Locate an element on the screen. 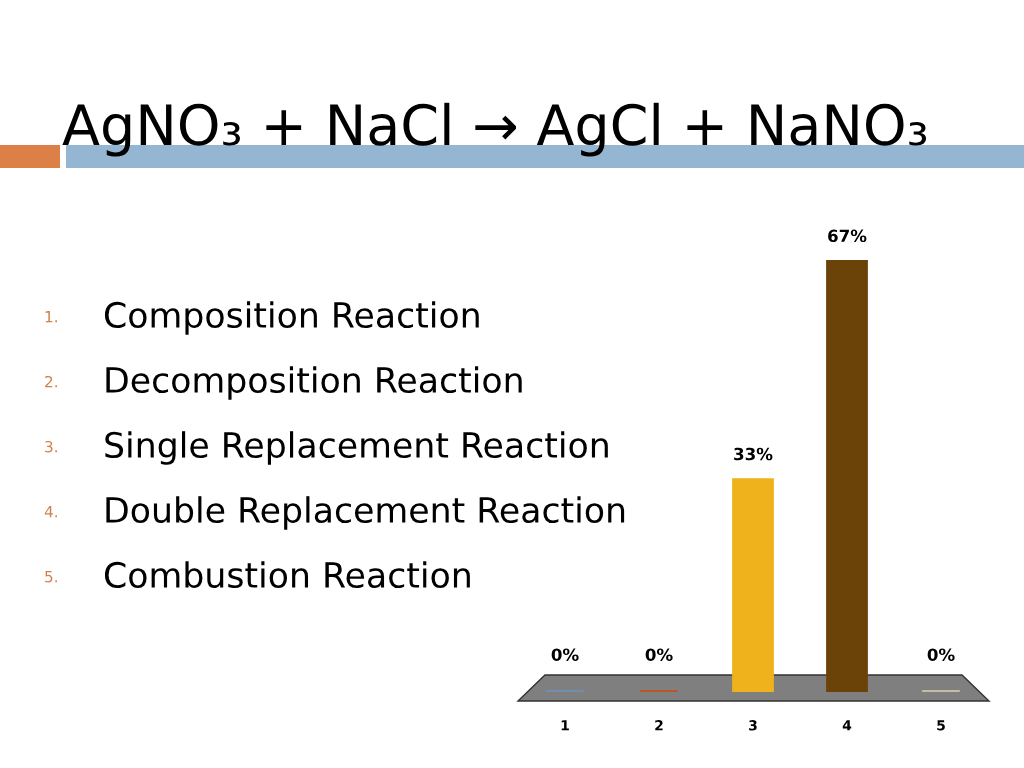 The image size is (1024, 768). text: 5. Combustion Reaction is located at coordinates (257, 575).